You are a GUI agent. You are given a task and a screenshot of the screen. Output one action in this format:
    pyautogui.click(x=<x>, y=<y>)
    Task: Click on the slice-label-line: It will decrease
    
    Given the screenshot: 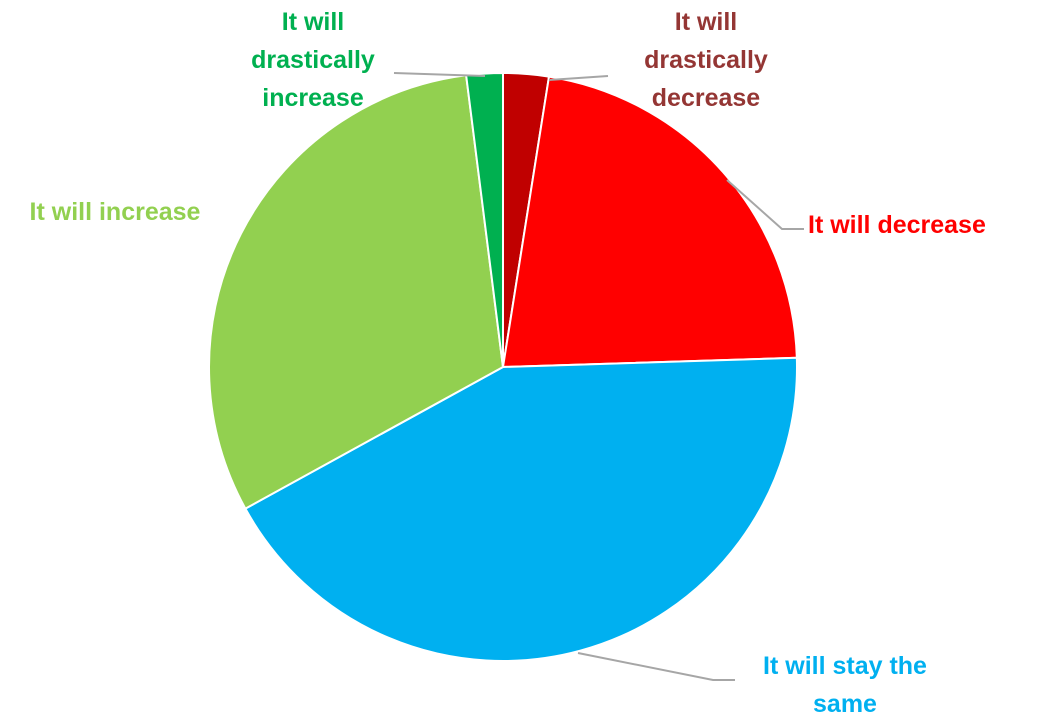 What is the action you would take?
    pyautogui.click(x=897, y=225)
    